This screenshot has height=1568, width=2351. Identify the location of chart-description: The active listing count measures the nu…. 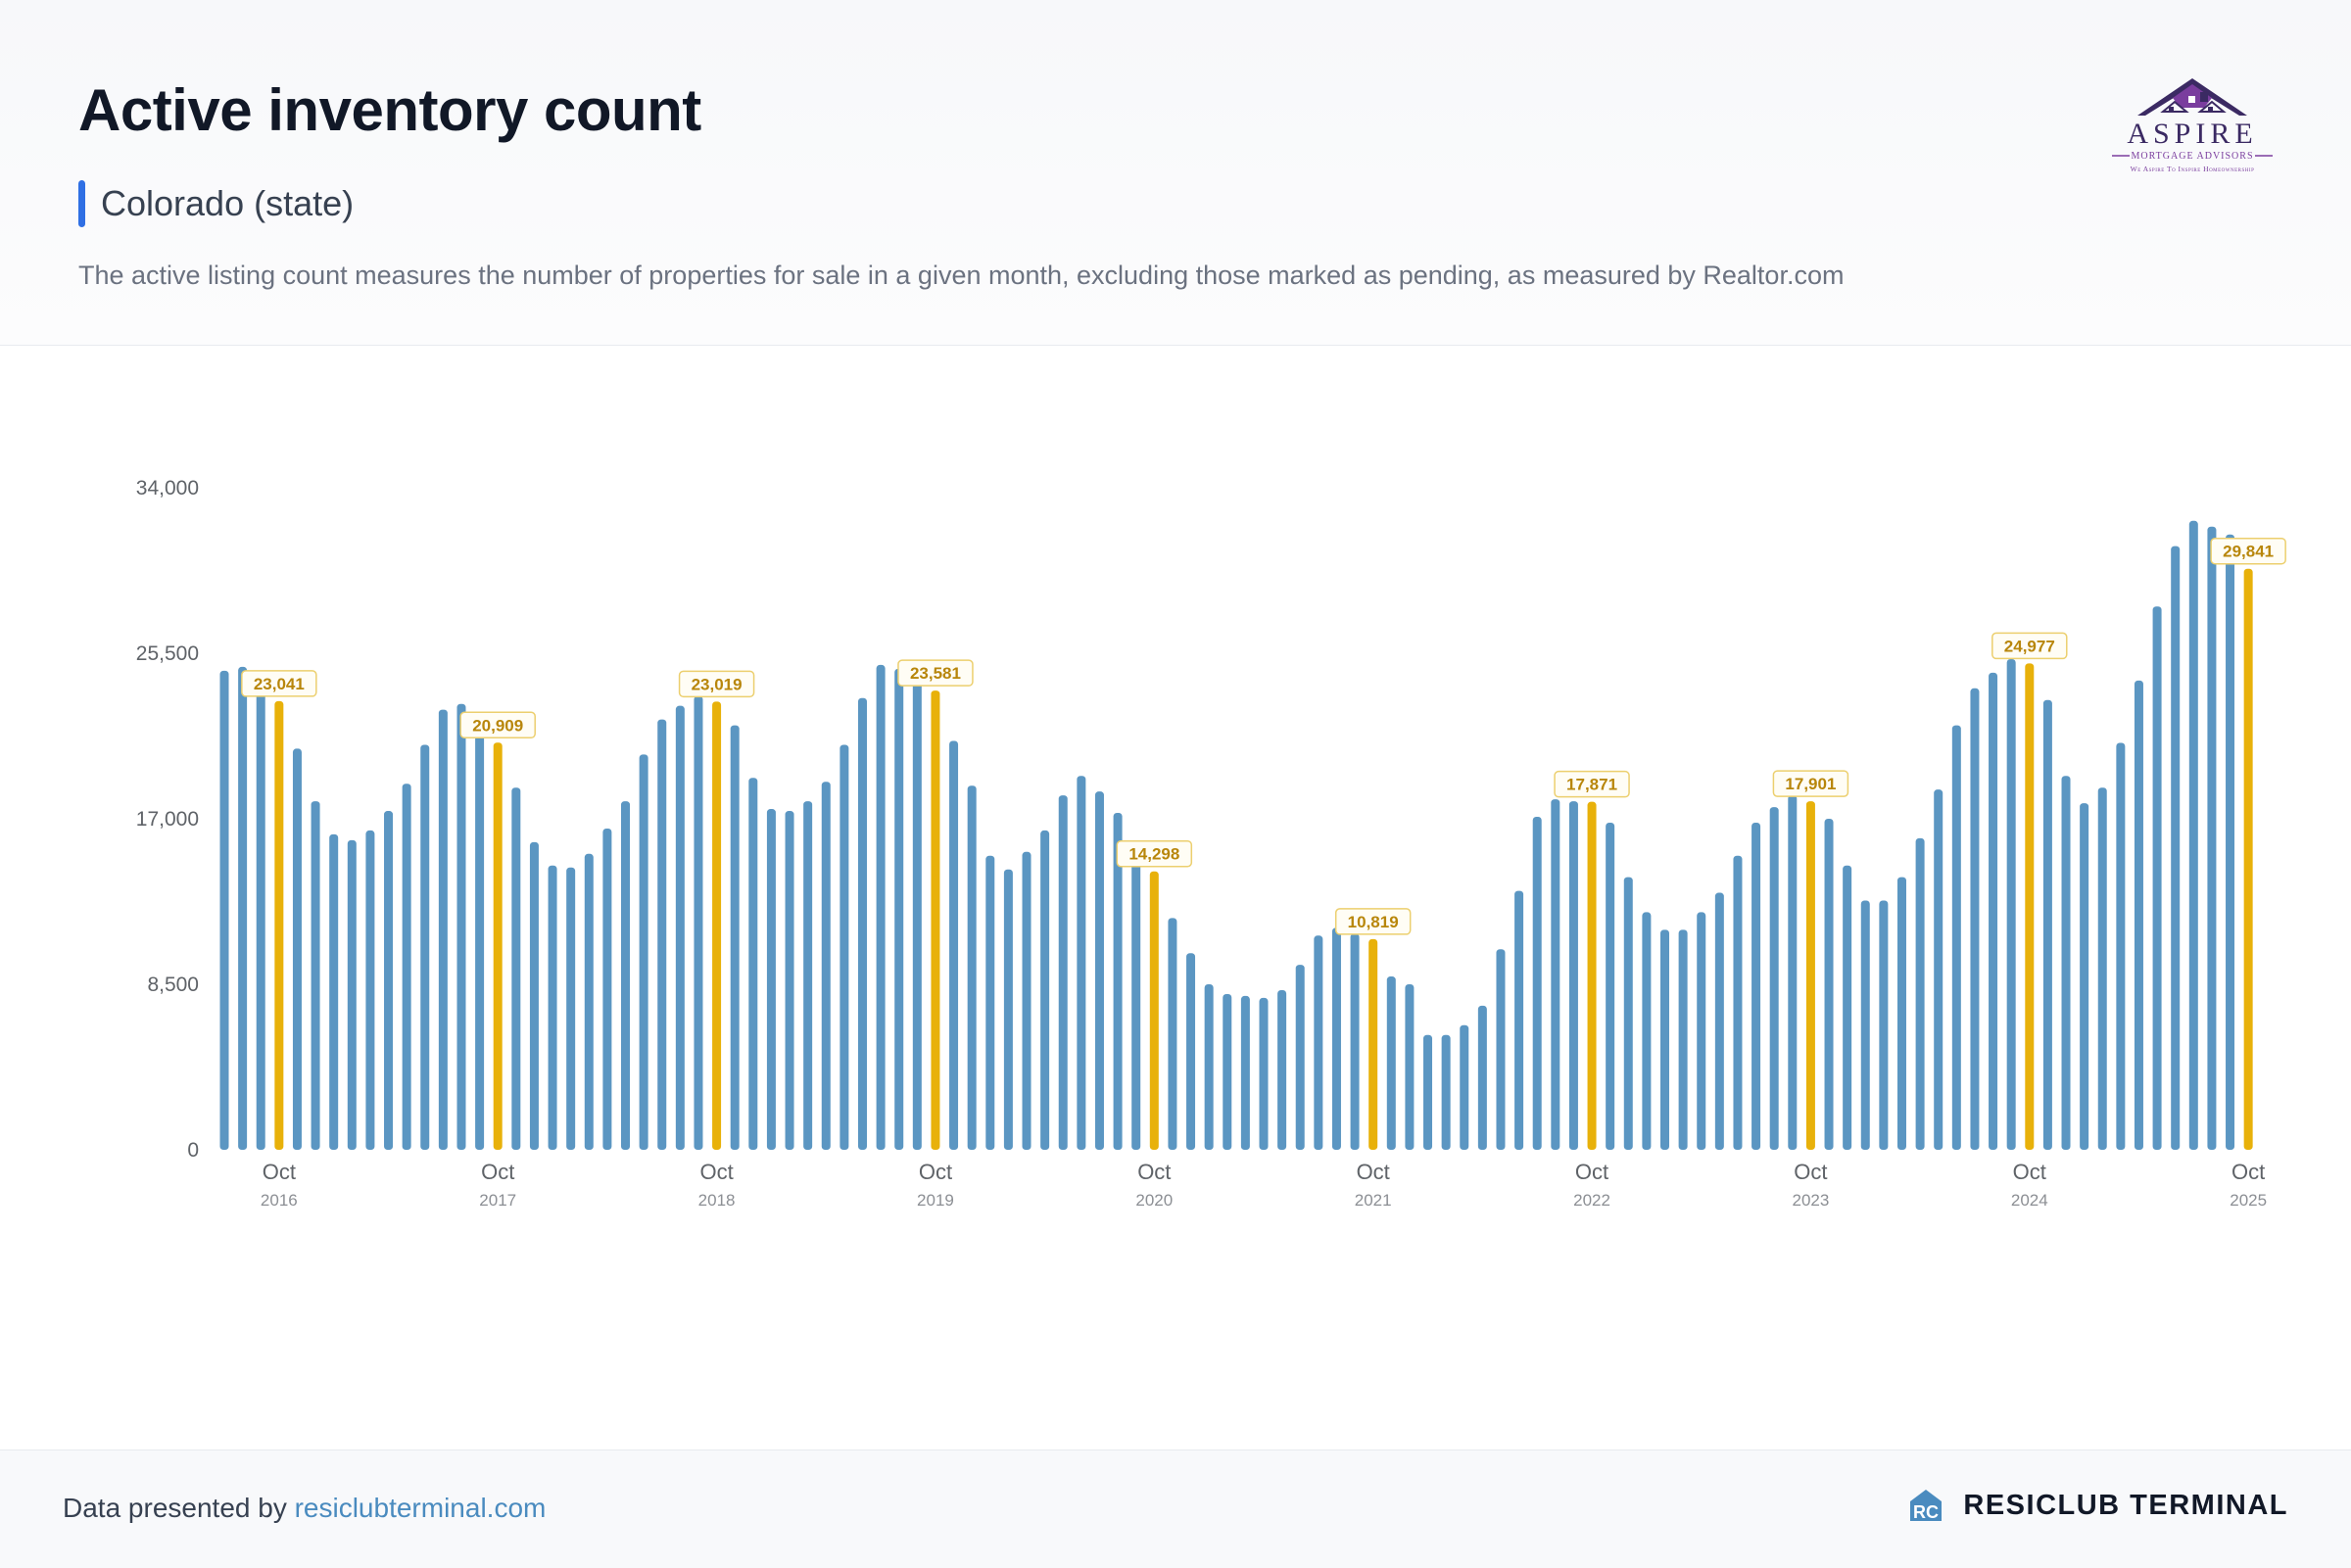
(962, 275).